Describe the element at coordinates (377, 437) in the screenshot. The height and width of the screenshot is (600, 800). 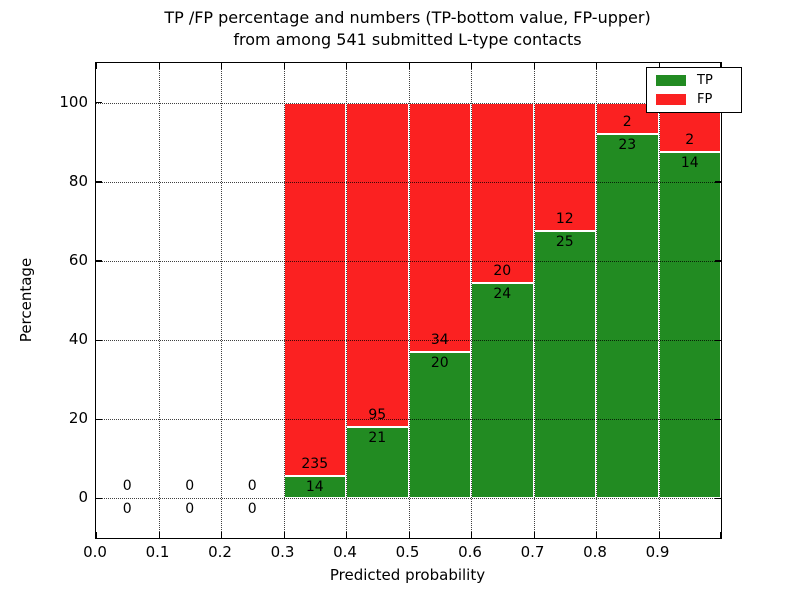
I see `bar-count-label-tp: 21` at that location.